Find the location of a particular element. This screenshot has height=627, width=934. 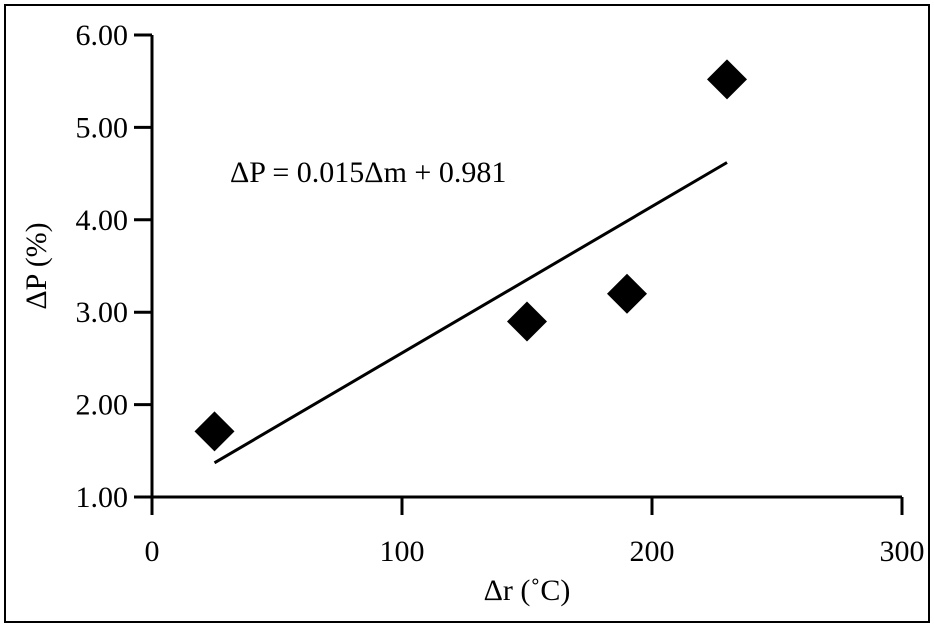

x-tick-label: 100 is located at coordinates (402, 551).